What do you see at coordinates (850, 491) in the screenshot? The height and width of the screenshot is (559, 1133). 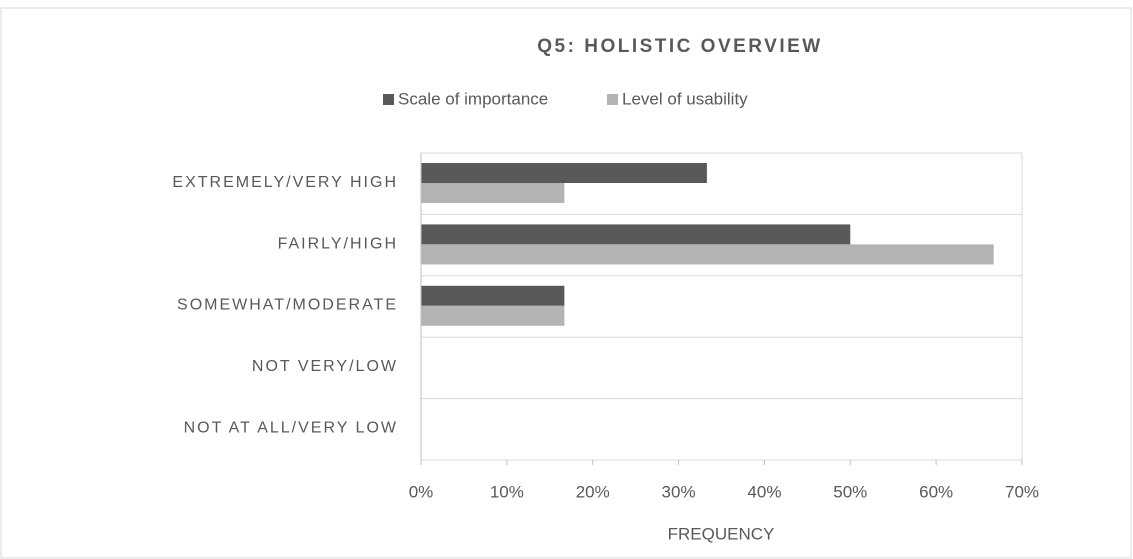 I see `x-tick-label: 50%` at bounding box center [850, 491].